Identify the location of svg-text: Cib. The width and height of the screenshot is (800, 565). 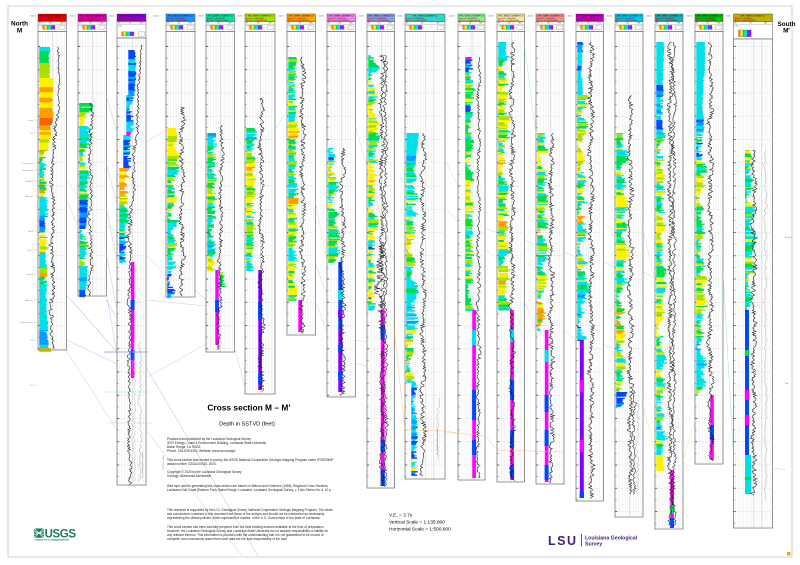
(32, 341).